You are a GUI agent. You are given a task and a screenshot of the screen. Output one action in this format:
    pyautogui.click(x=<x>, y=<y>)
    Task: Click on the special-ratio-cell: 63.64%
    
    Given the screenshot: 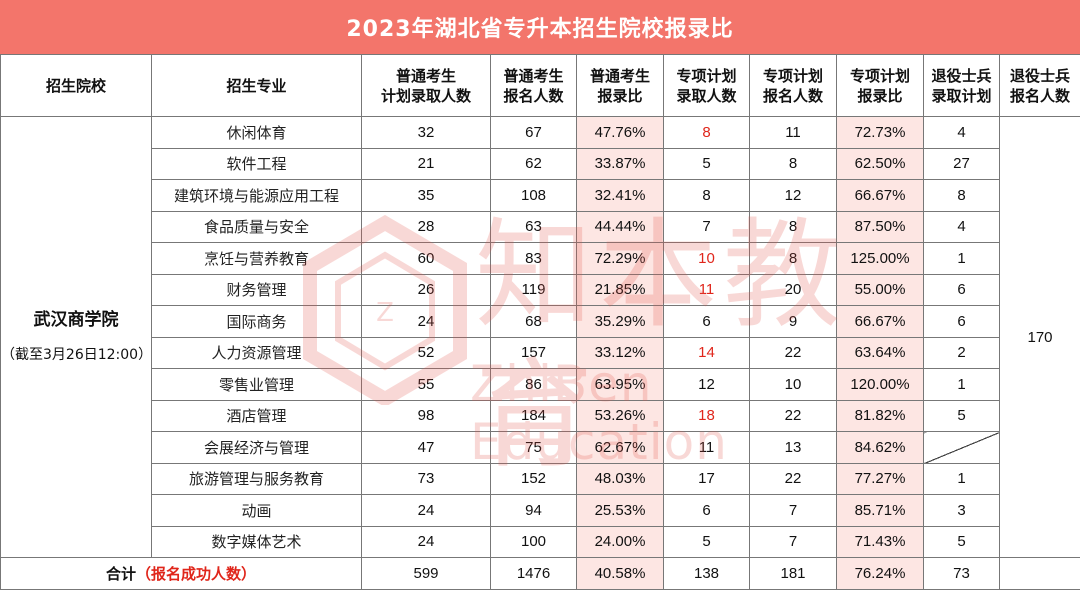 What is the action you would take?
    pyautogui.click(x=880, y=353)
    